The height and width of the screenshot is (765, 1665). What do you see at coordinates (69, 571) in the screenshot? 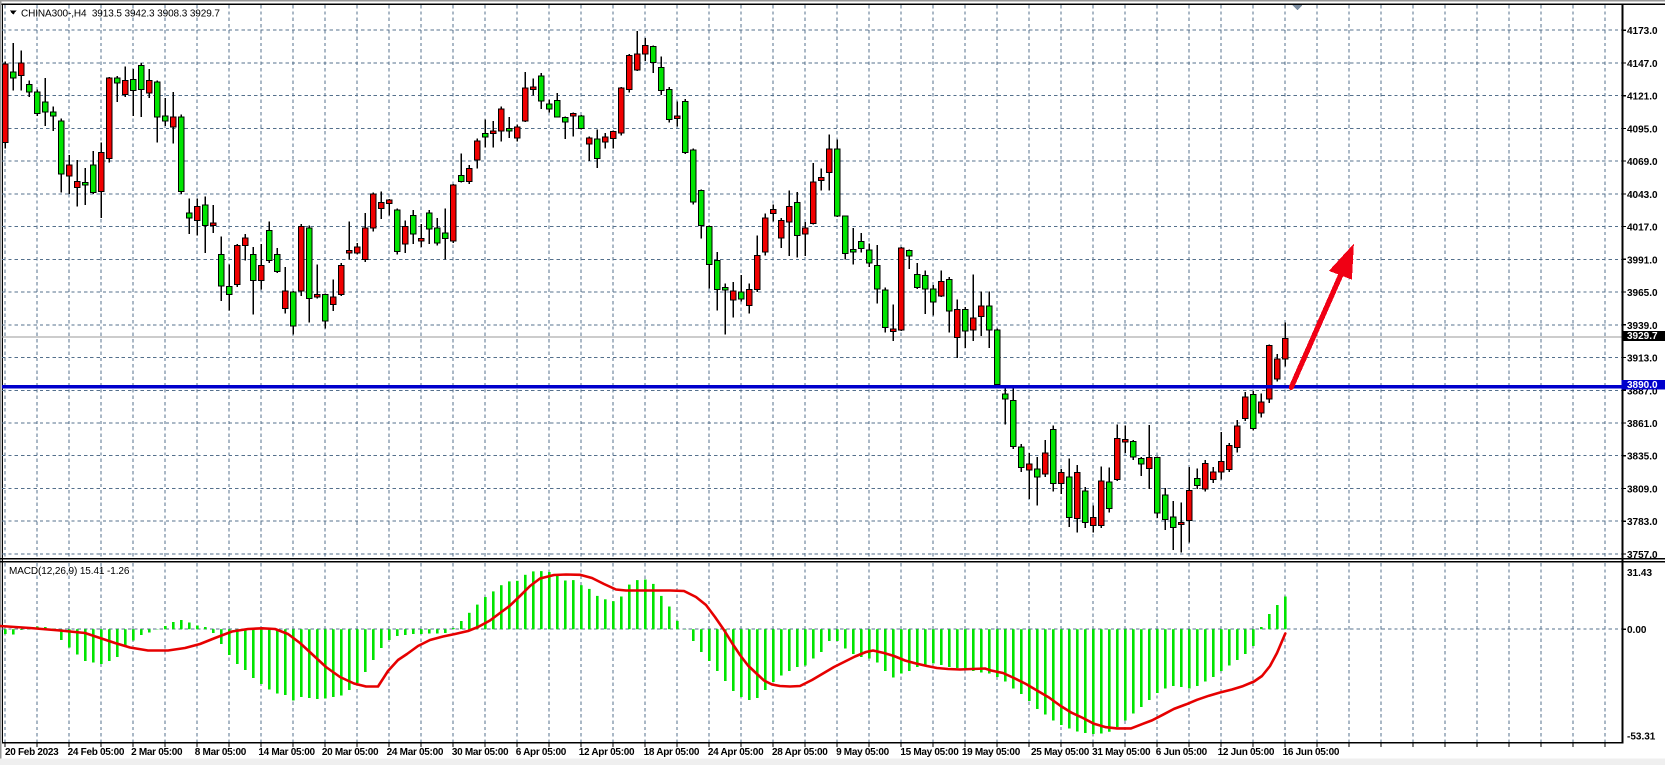
I see `svg-text: MACD(12,26,9) 15.41 -1.26` at bounding box center [69, 571].